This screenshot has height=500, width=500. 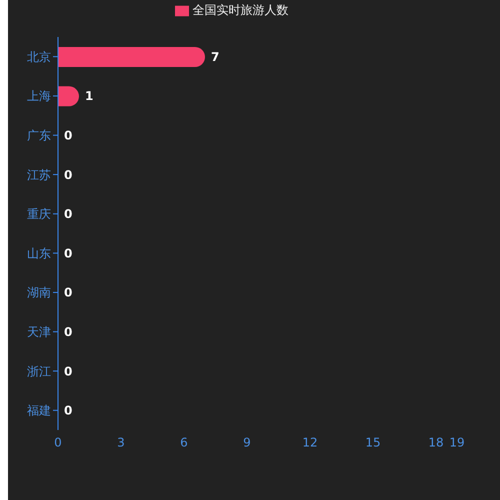 What do you see at coordinates (373, 443) in the screenshot?
I see `x-tick-label: 15` at bounding box center [373, 443].